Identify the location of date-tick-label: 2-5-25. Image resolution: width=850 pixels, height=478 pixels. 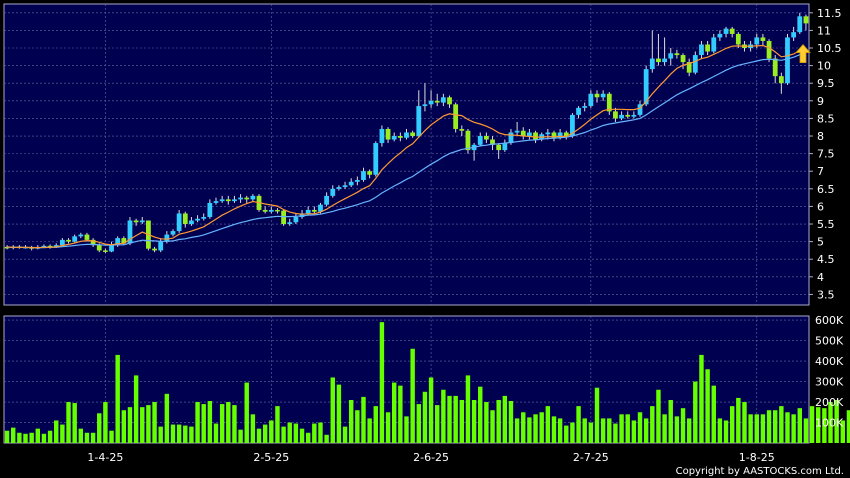
(271, 457).